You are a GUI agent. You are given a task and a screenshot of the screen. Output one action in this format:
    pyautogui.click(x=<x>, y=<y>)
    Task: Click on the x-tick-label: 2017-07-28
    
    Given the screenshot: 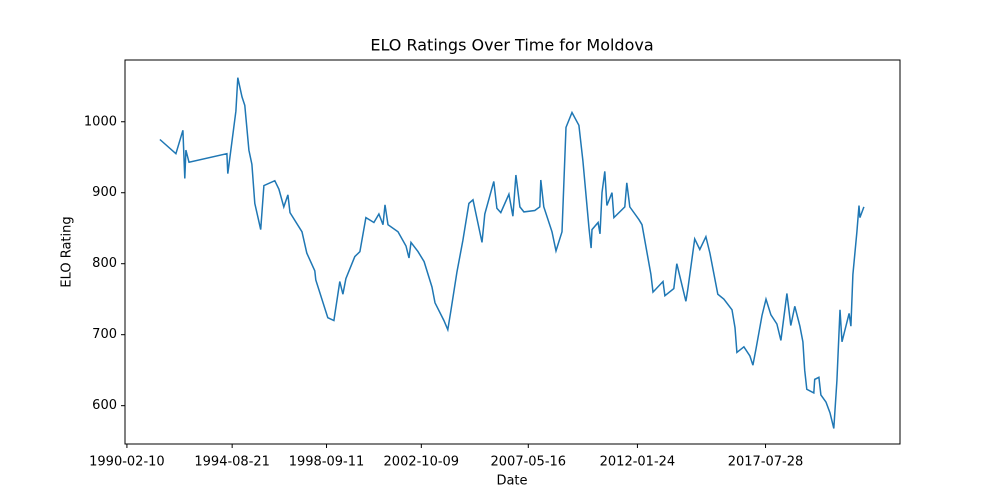 What is the action you would take?
    pyautogui.click(x=766, y=462)
    